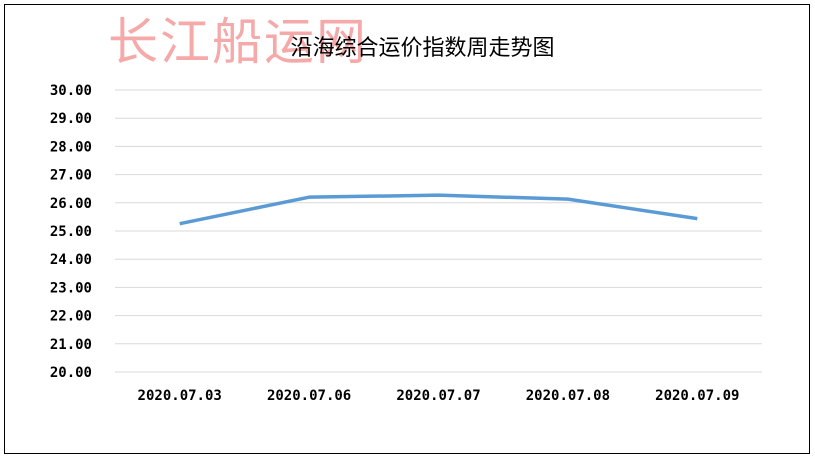  Describe the element at coordinates (71, 204) in the screenshot. I see `y-tick-label: 26.00` at that location.